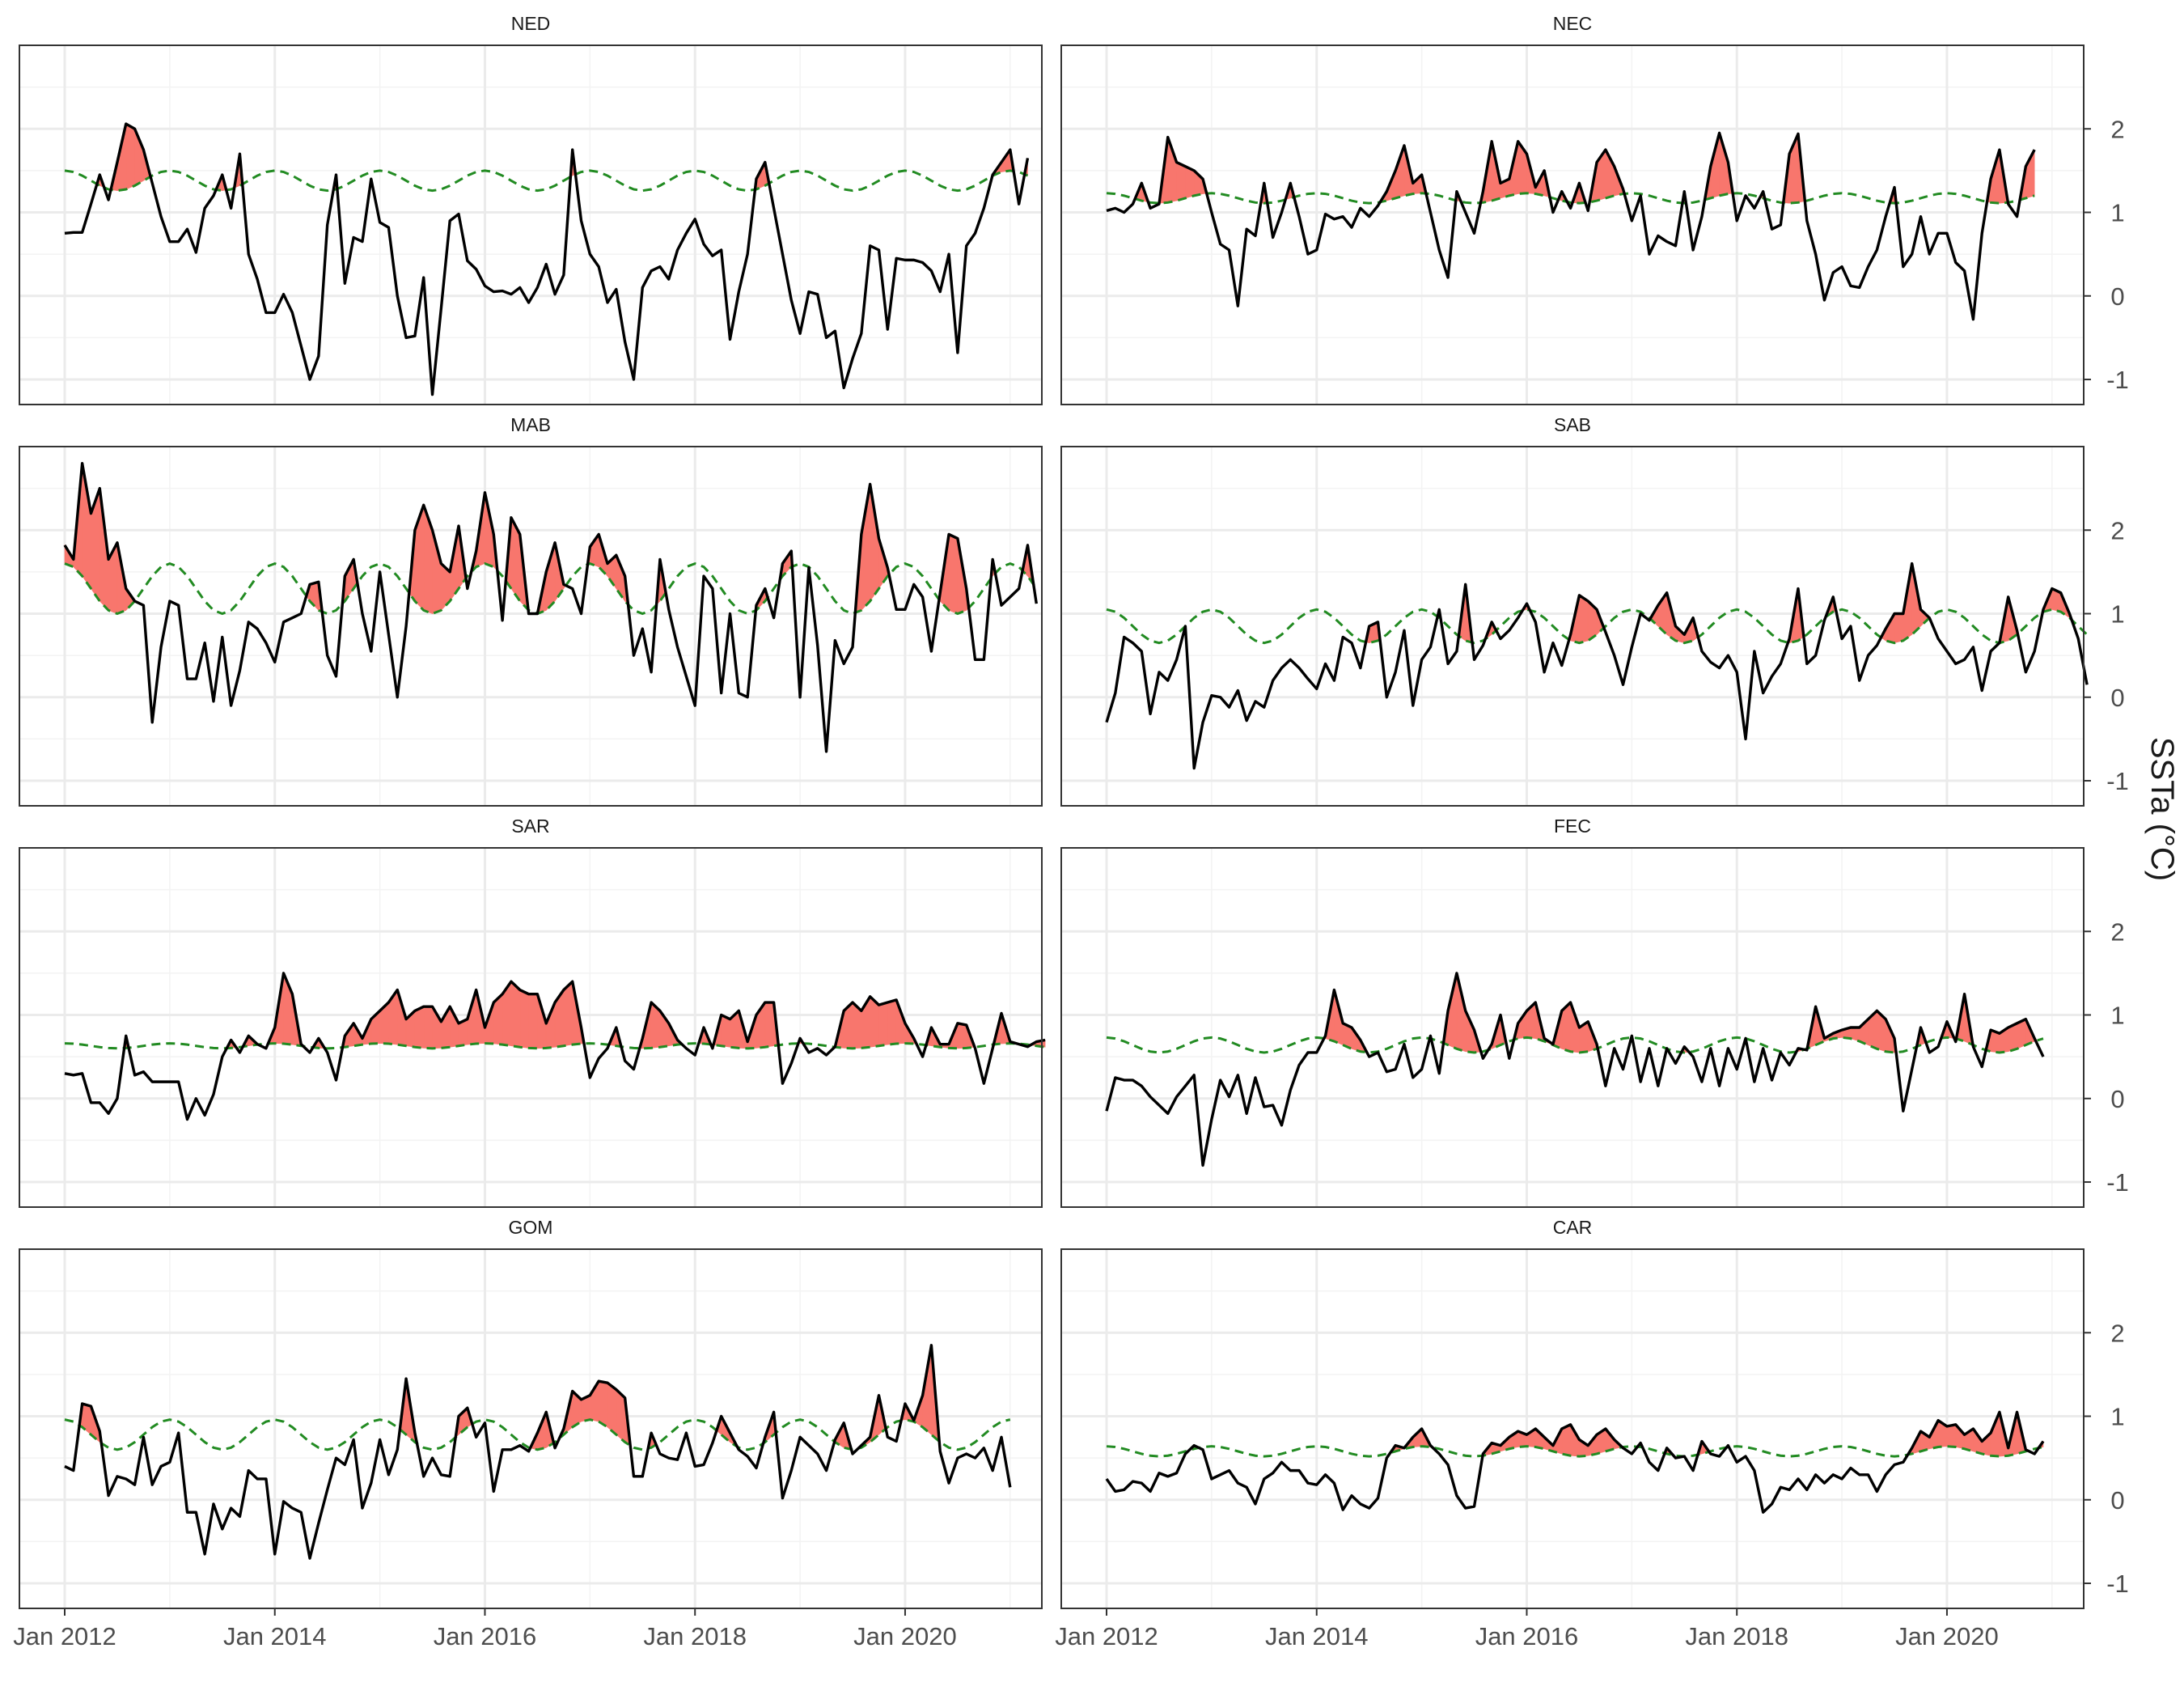 The width and height of the screenshot is (2184, 1699). I want to click on facet-strip-label: SAB, so click(1572, 424).